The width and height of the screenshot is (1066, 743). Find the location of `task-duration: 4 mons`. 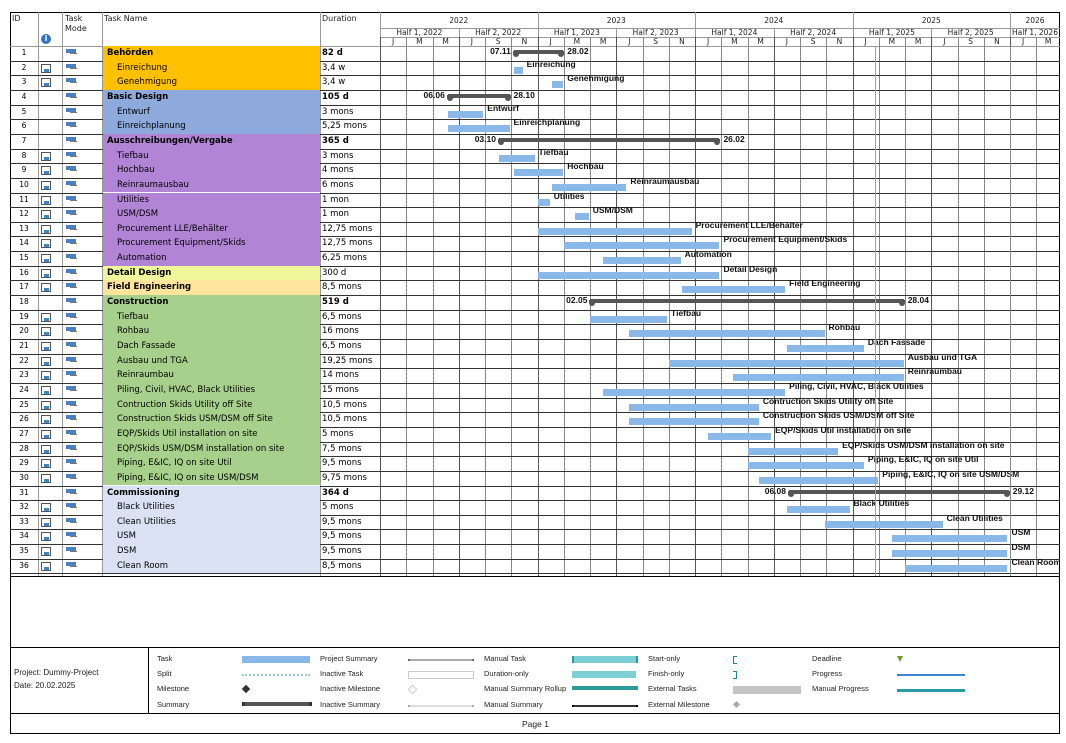

task-duration: 4 mons is located at coordinates (338, 170).